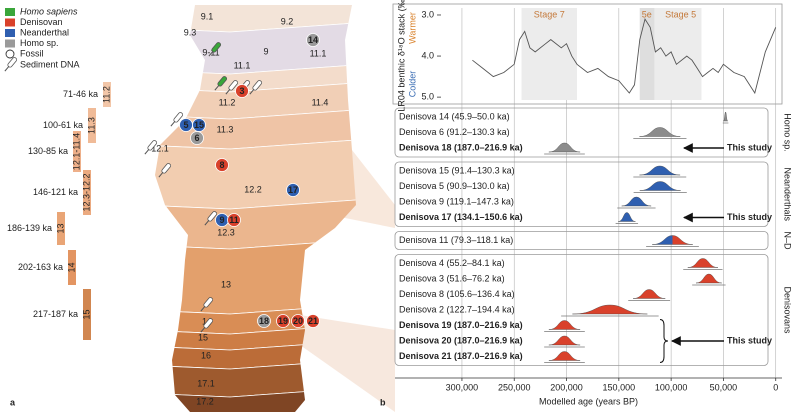 The image size is (800, 413). I want to click on fossil-label: 11, so click(234, 220).